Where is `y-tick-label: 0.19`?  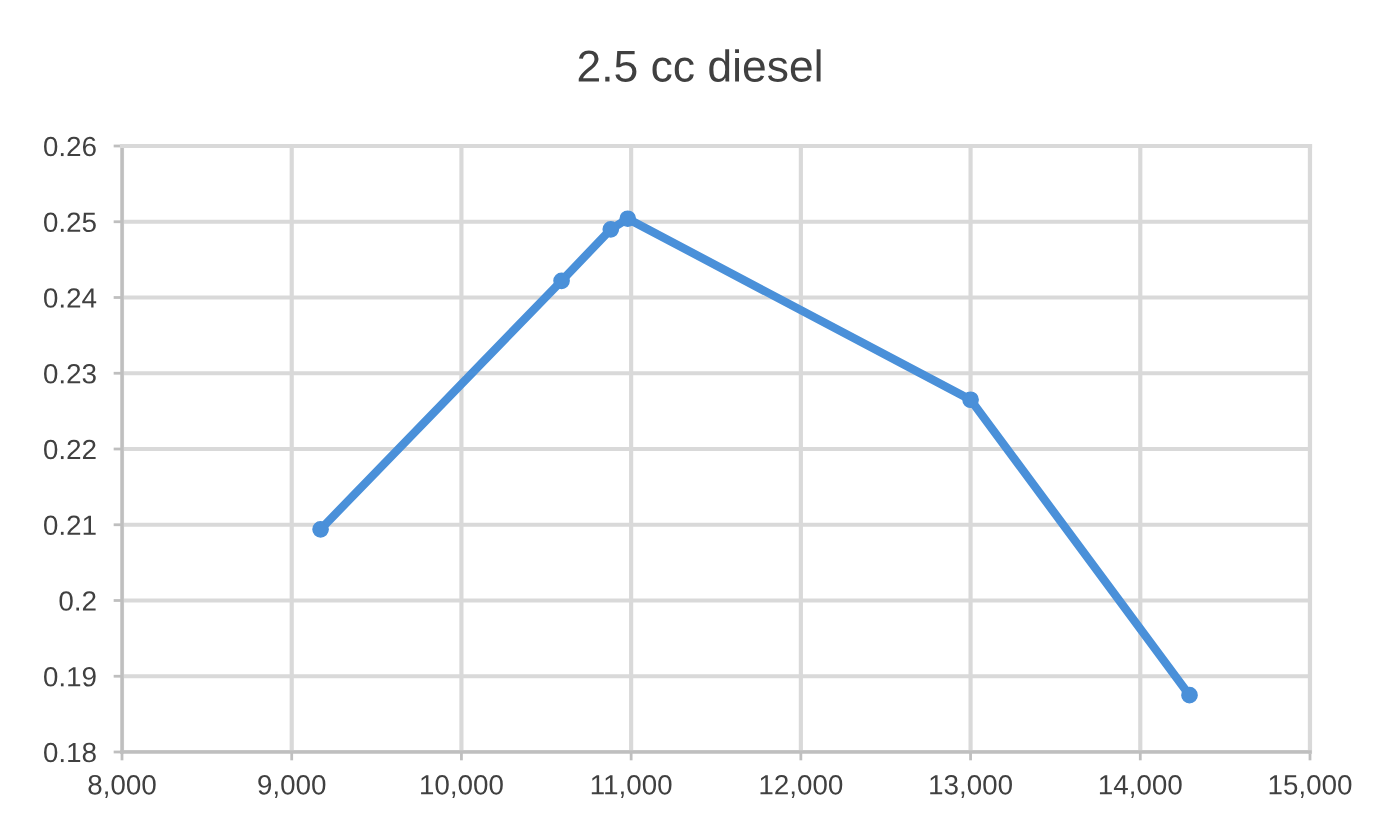 y-tick-label: 0.19 is located at coordinates (70, 676).